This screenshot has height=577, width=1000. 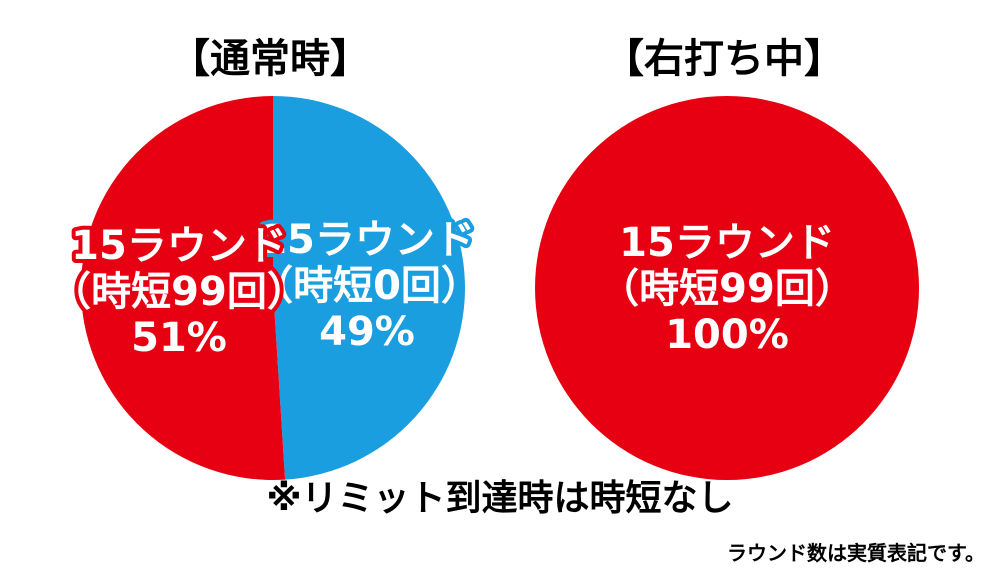 What do you see at coordinates (856, 553) in the screenshot?
I see `round-count-note: ラウンド数は実質表記です。` at bounding box center [856, 553].